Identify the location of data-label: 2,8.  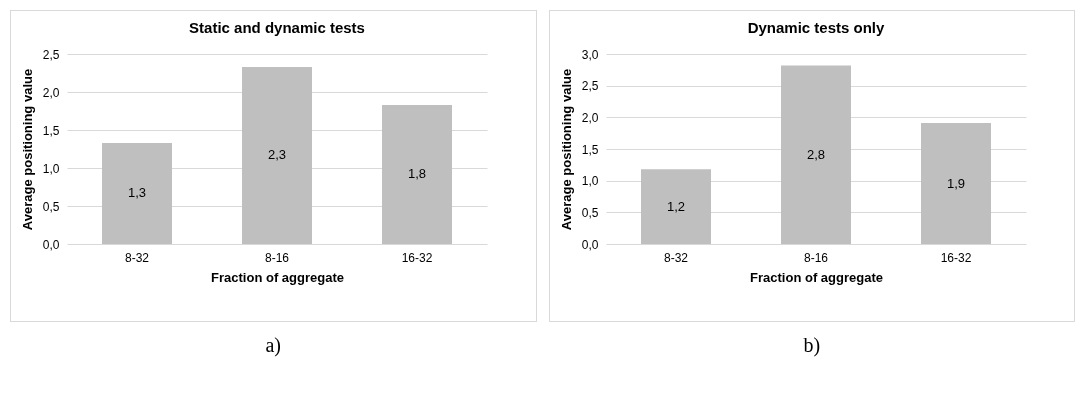
(815, 154).